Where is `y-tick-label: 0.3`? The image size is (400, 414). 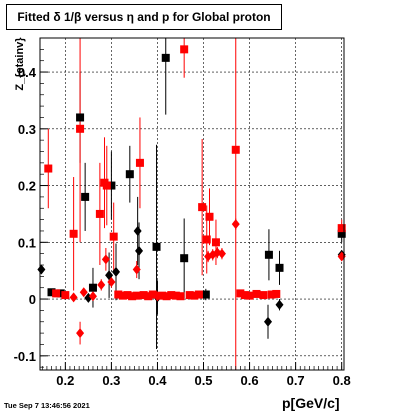 y-tick-label: 0.3 is located at coordinates (27, 129).